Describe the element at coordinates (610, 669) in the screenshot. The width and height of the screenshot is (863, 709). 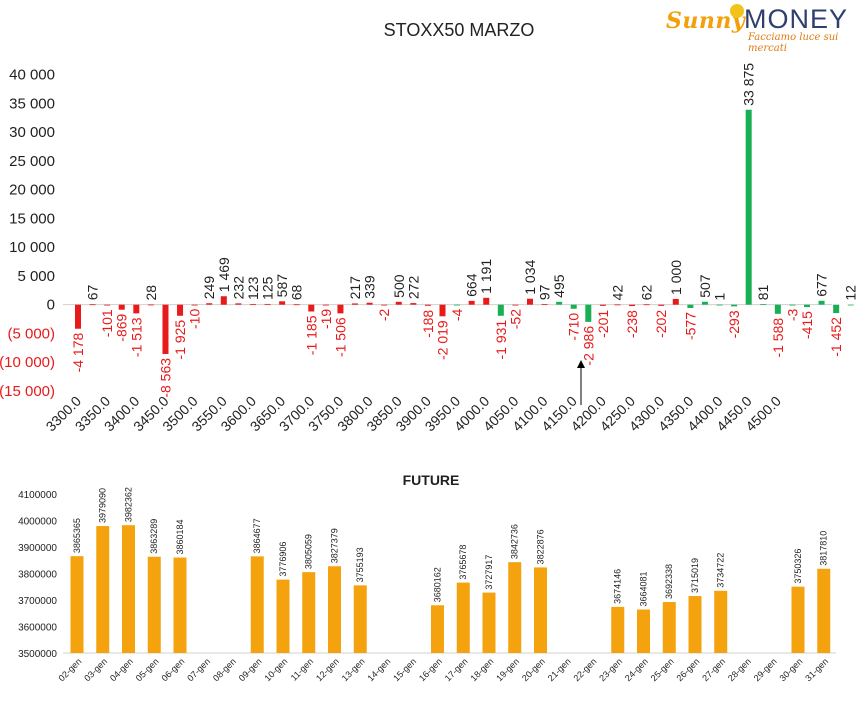
I see `x-tick-label: 23-gen` at that location.